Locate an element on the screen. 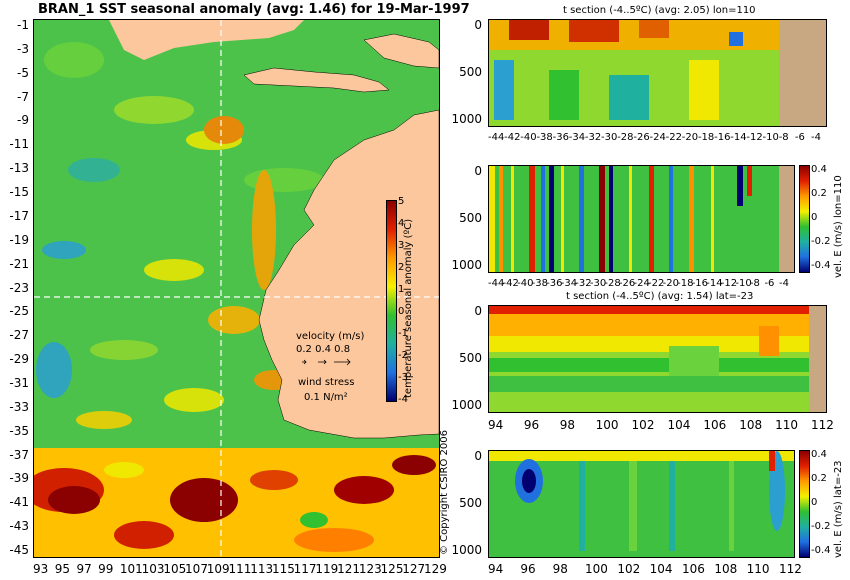 The image size is (850, 580). map-y-tick-label: -43 is located at coordinates (19, 526).